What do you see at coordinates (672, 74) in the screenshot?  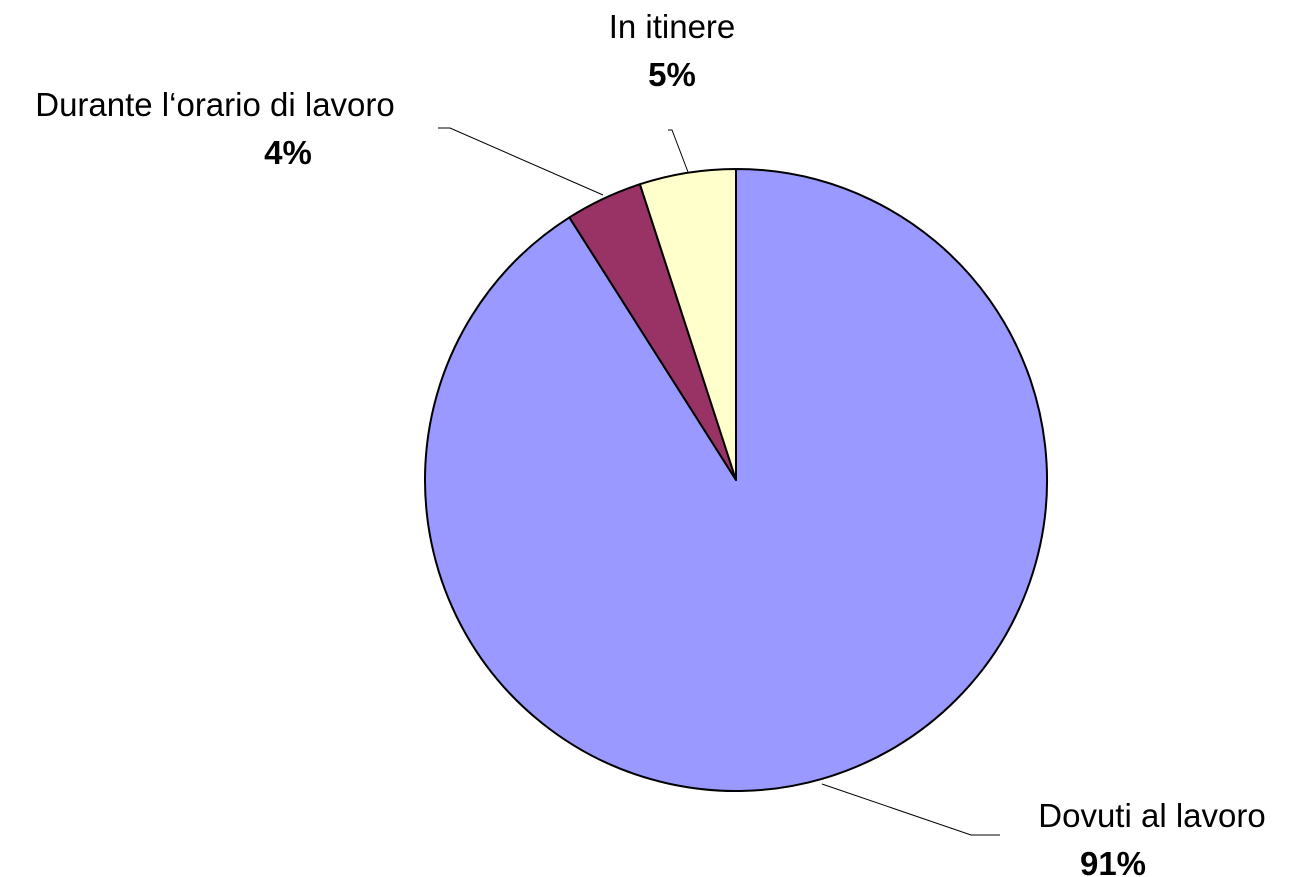 I see `slice-value-in-itinere: 5%` at bounding box center [672, 74].